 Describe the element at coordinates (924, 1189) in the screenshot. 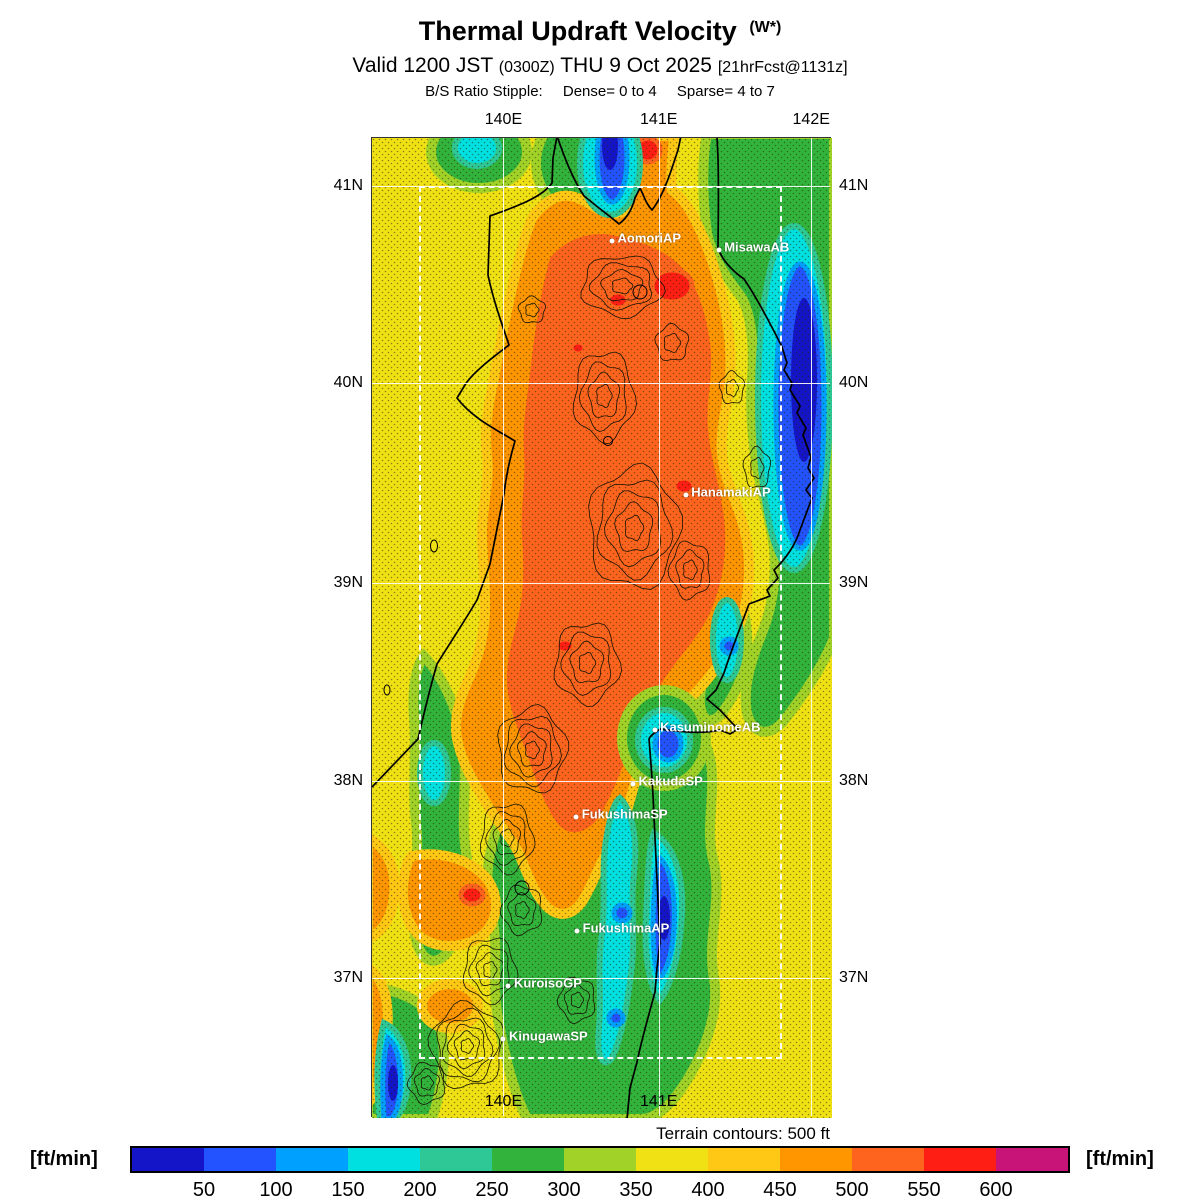

I see `colorbar-tick-label: 550` at that location.